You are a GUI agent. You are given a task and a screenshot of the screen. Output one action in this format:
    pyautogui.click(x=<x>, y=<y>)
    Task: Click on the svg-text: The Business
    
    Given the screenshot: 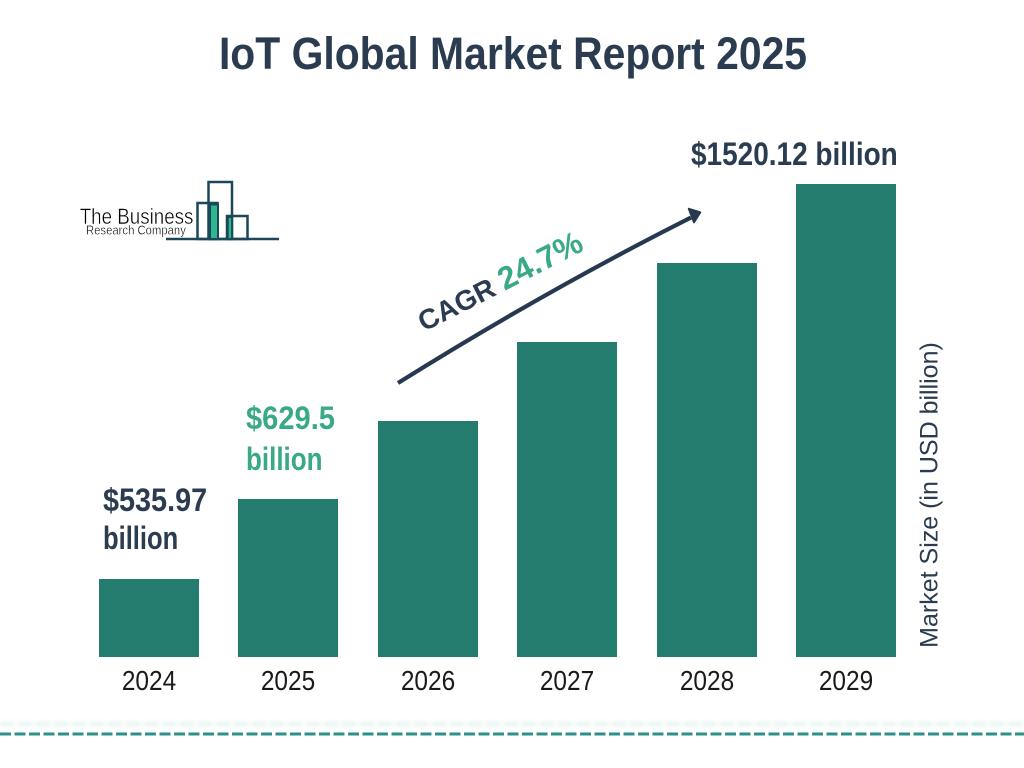 What is the action you would take?
    pyautogui.click(x=137, y=216)
    